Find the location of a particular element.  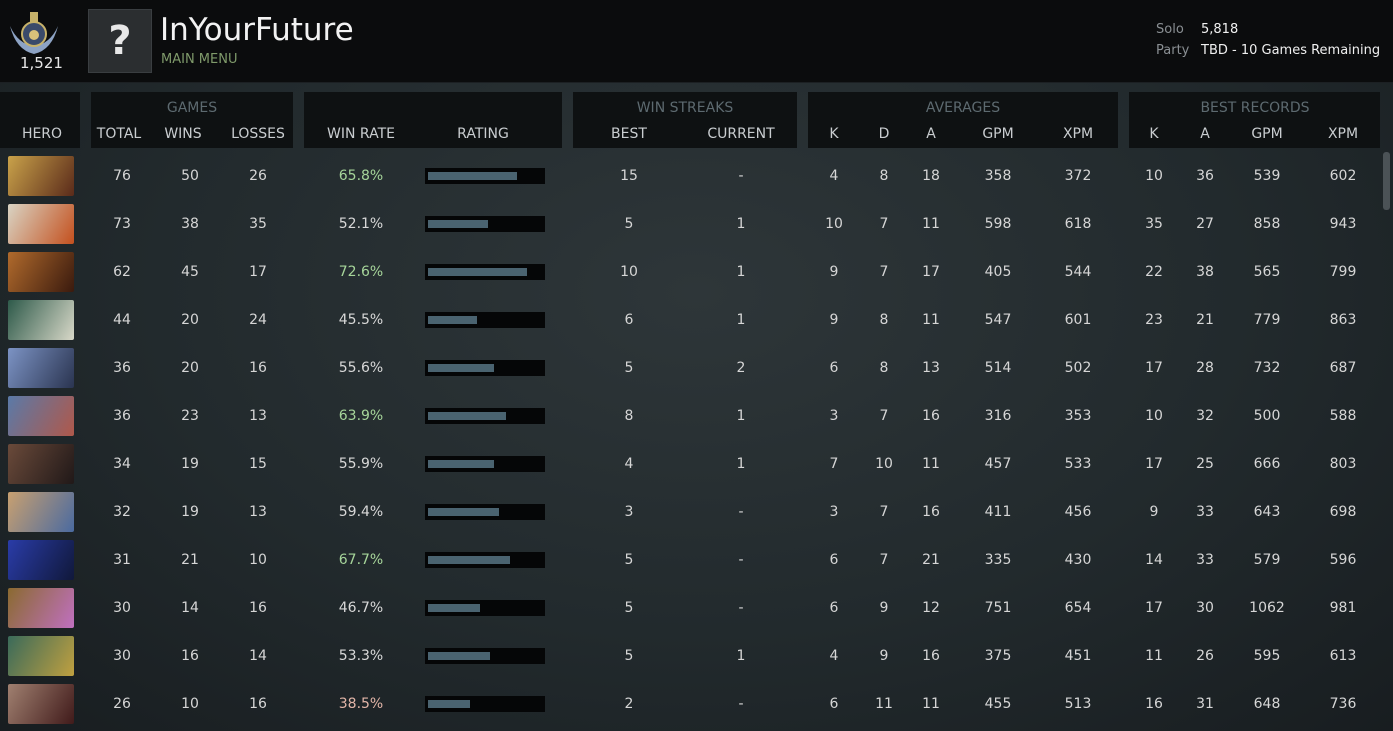

stat-cell: 779 is located at coordinates (1267, 320).